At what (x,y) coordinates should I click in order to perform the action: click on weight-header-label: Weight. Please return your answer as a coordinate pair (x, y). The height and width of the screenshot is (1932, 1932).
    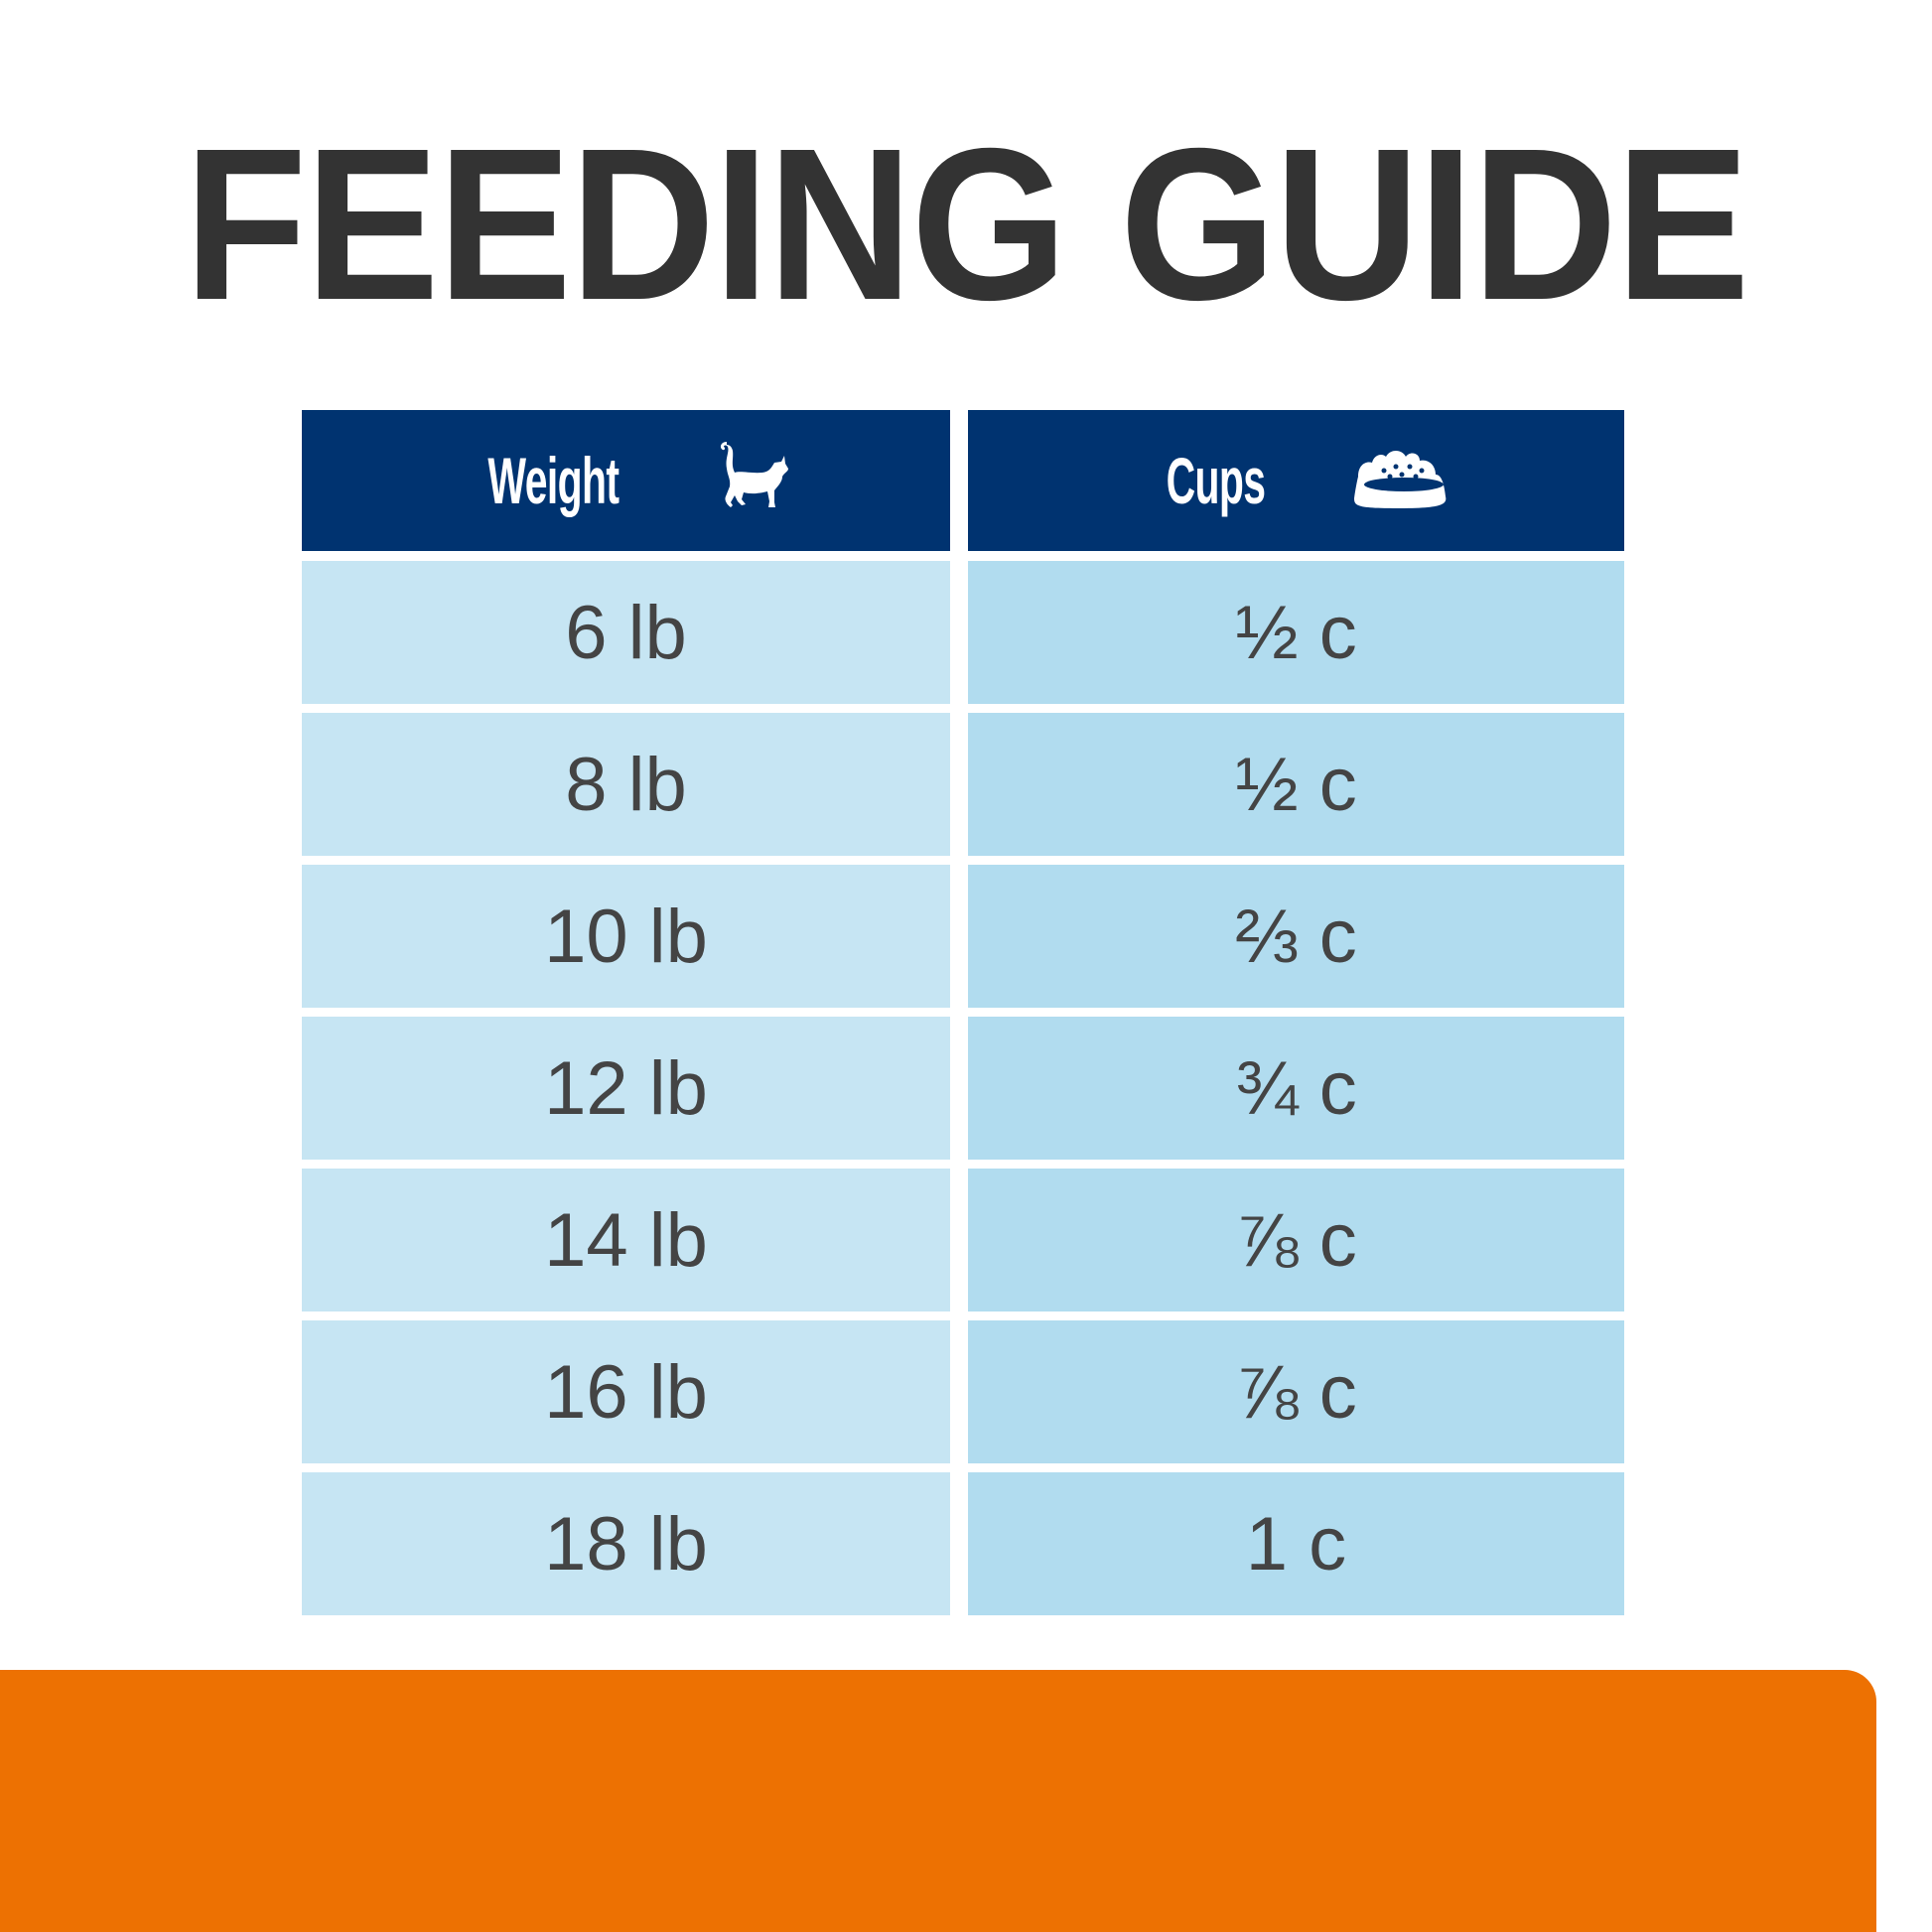
    Looking at the image, I should click on (553, 481).